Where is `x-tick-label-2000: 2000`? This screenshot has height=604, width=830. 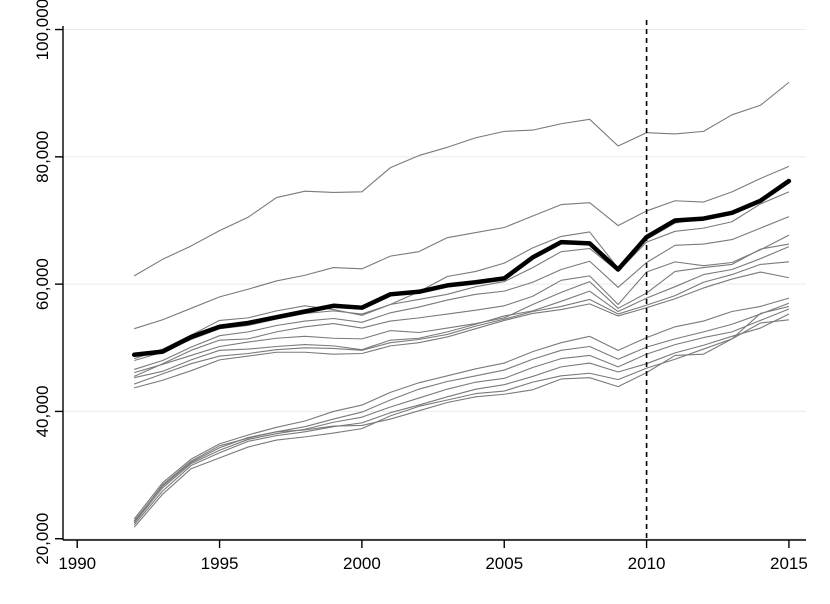 x-tick-label-2000: 2000 is located at coordinates (362, 563).